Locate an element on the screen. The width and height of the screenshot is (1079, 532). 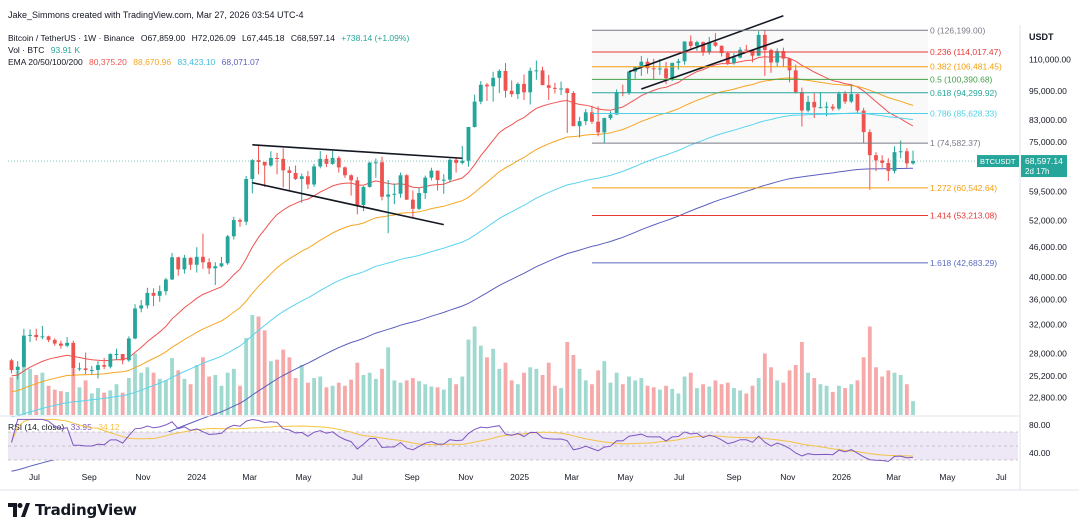
volume-legend: Vol · BTC 93.91 K is located at coordinates (46, 50).